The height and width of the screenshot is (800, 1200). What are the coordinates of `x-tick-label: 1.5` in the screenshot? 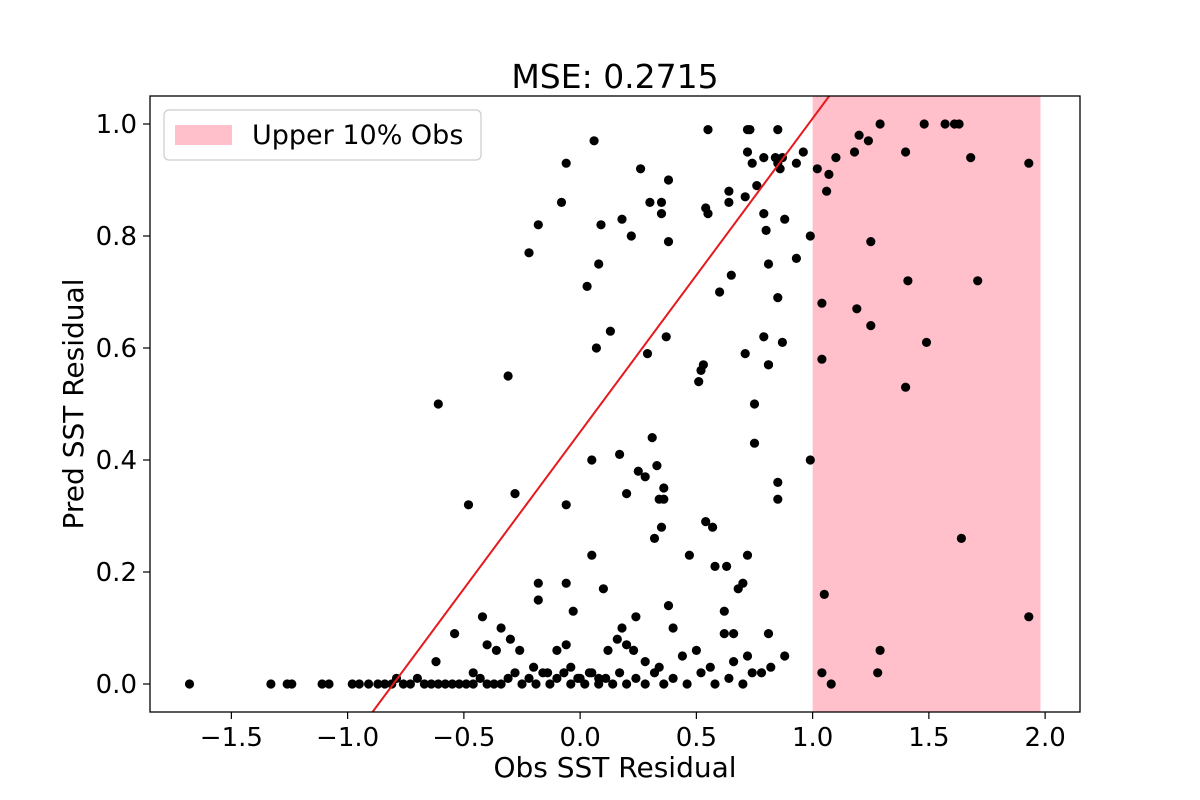 It's located at (928, 738).